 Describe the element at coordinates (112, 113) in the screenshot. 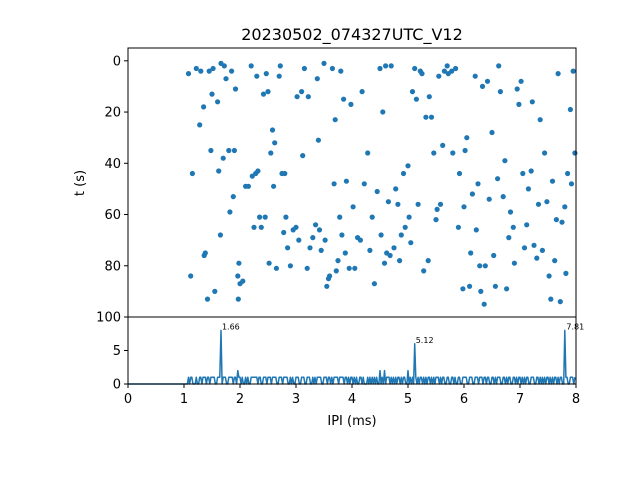

I see `y-tick-label: 20` at that location.